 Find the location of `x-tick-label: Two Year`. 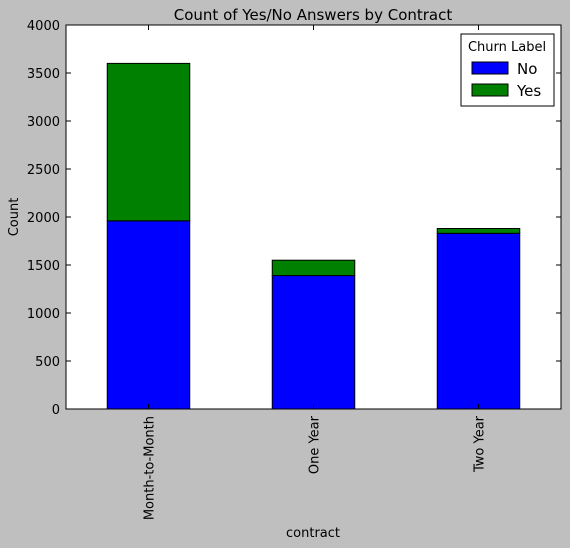

x-tick-label: Two Year is located at coordinates (480, 444).